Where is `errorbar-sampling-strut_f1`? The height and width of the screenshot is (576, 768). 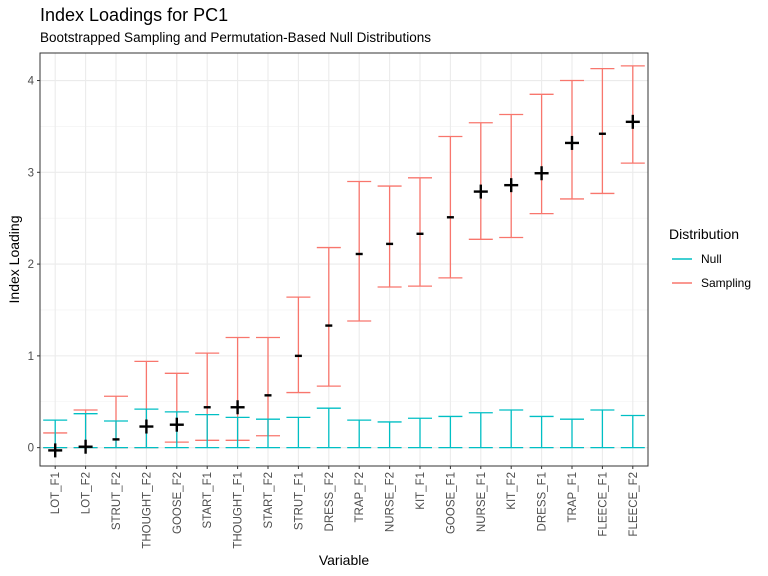 errorbar-sampling-strut_f1 is located at coordinates (298, 345).